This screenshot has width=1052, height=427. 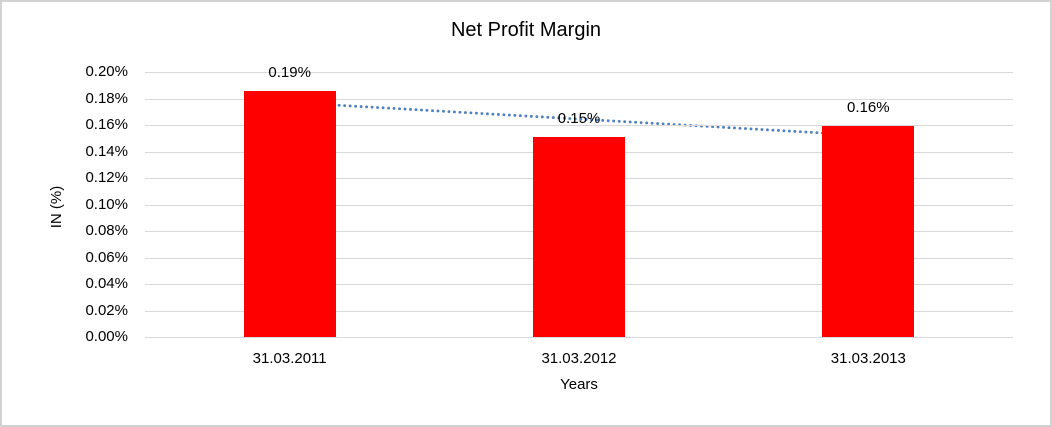 What do you see at coordinates (579, 358) in the screenshot?
I see `x-tick-label: 31.03.2012` at bounding box center [579, 358].